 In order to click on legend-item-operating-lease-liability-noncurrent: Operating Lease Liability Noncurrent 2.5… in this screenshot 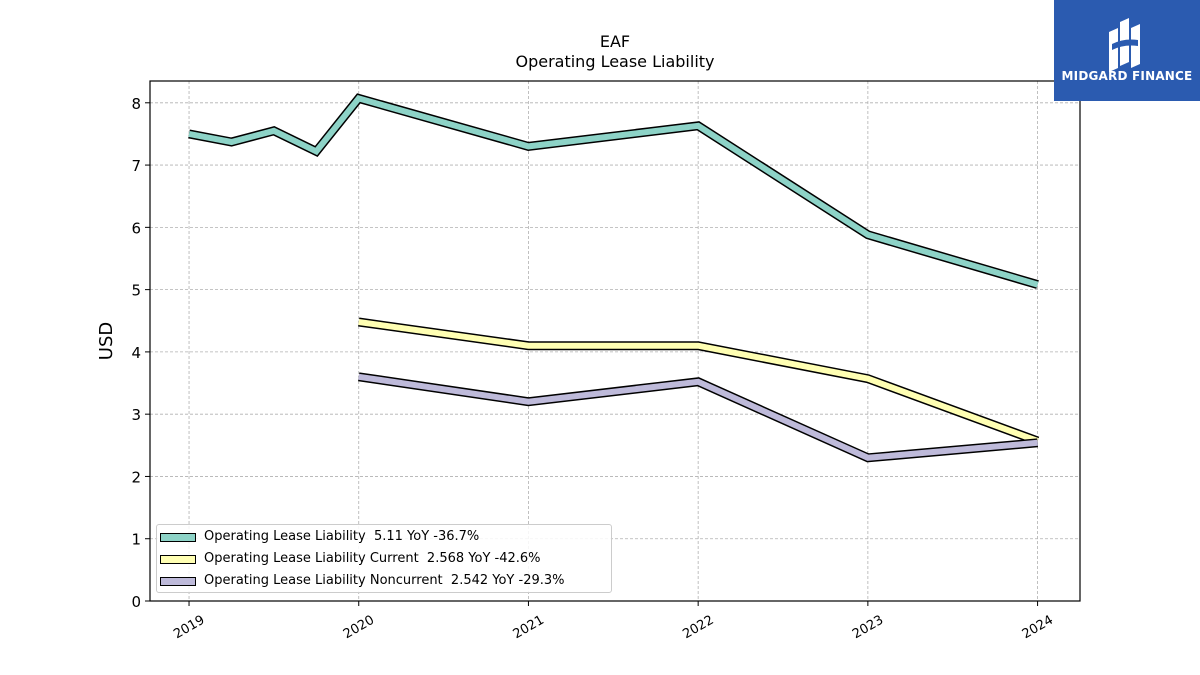, I will do `click(385, 582)`.